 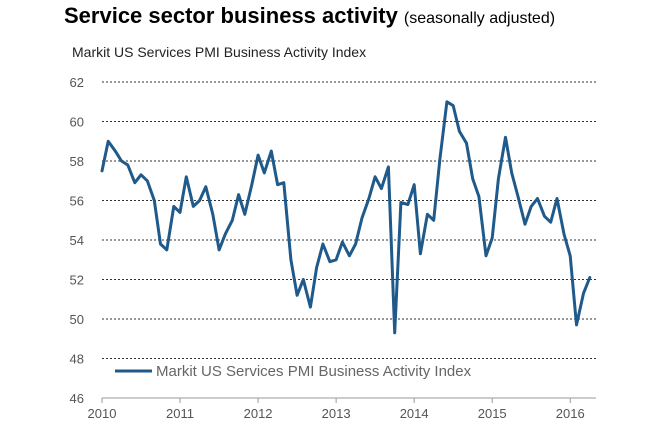 I want to click on y-tick-label: 54, so click(x=77, y=240).